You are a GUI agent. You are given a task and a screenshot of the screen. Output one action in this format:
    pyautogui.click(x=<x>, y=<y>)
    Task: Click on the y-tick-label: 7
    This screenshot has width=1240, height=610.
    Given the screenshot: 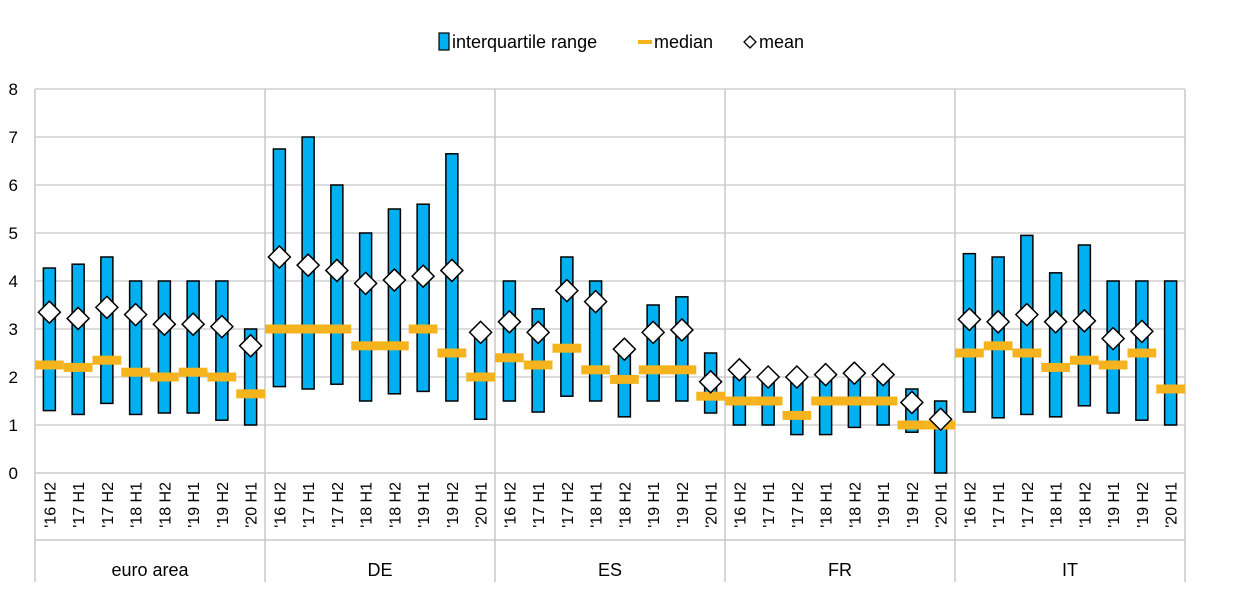 What is the action you would take?
    pyautogui.click(x=13, y=137)
    